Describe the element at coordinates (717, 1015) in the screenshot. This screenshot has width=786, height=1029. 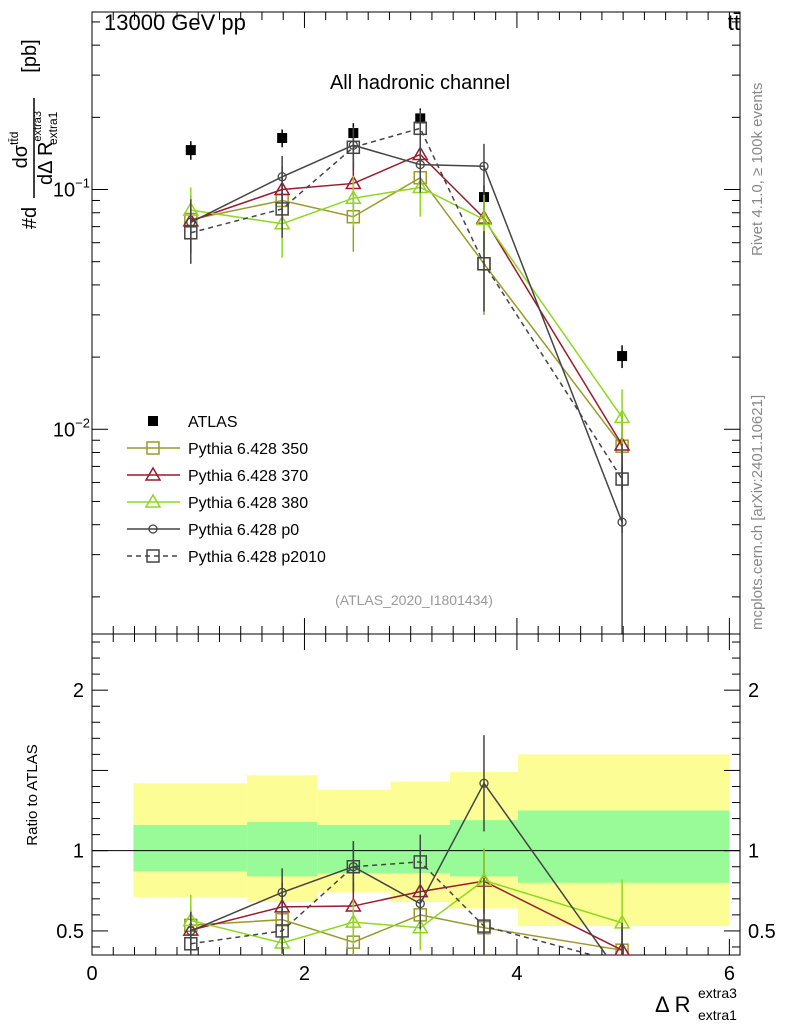
I see `xlabel-sub: extra1` at that location.